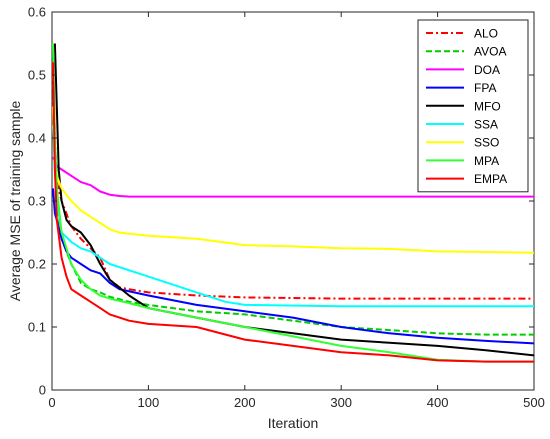 The image size is (550, 439). I want to click on legend-label-ssa: SSA, so click(486, 125).